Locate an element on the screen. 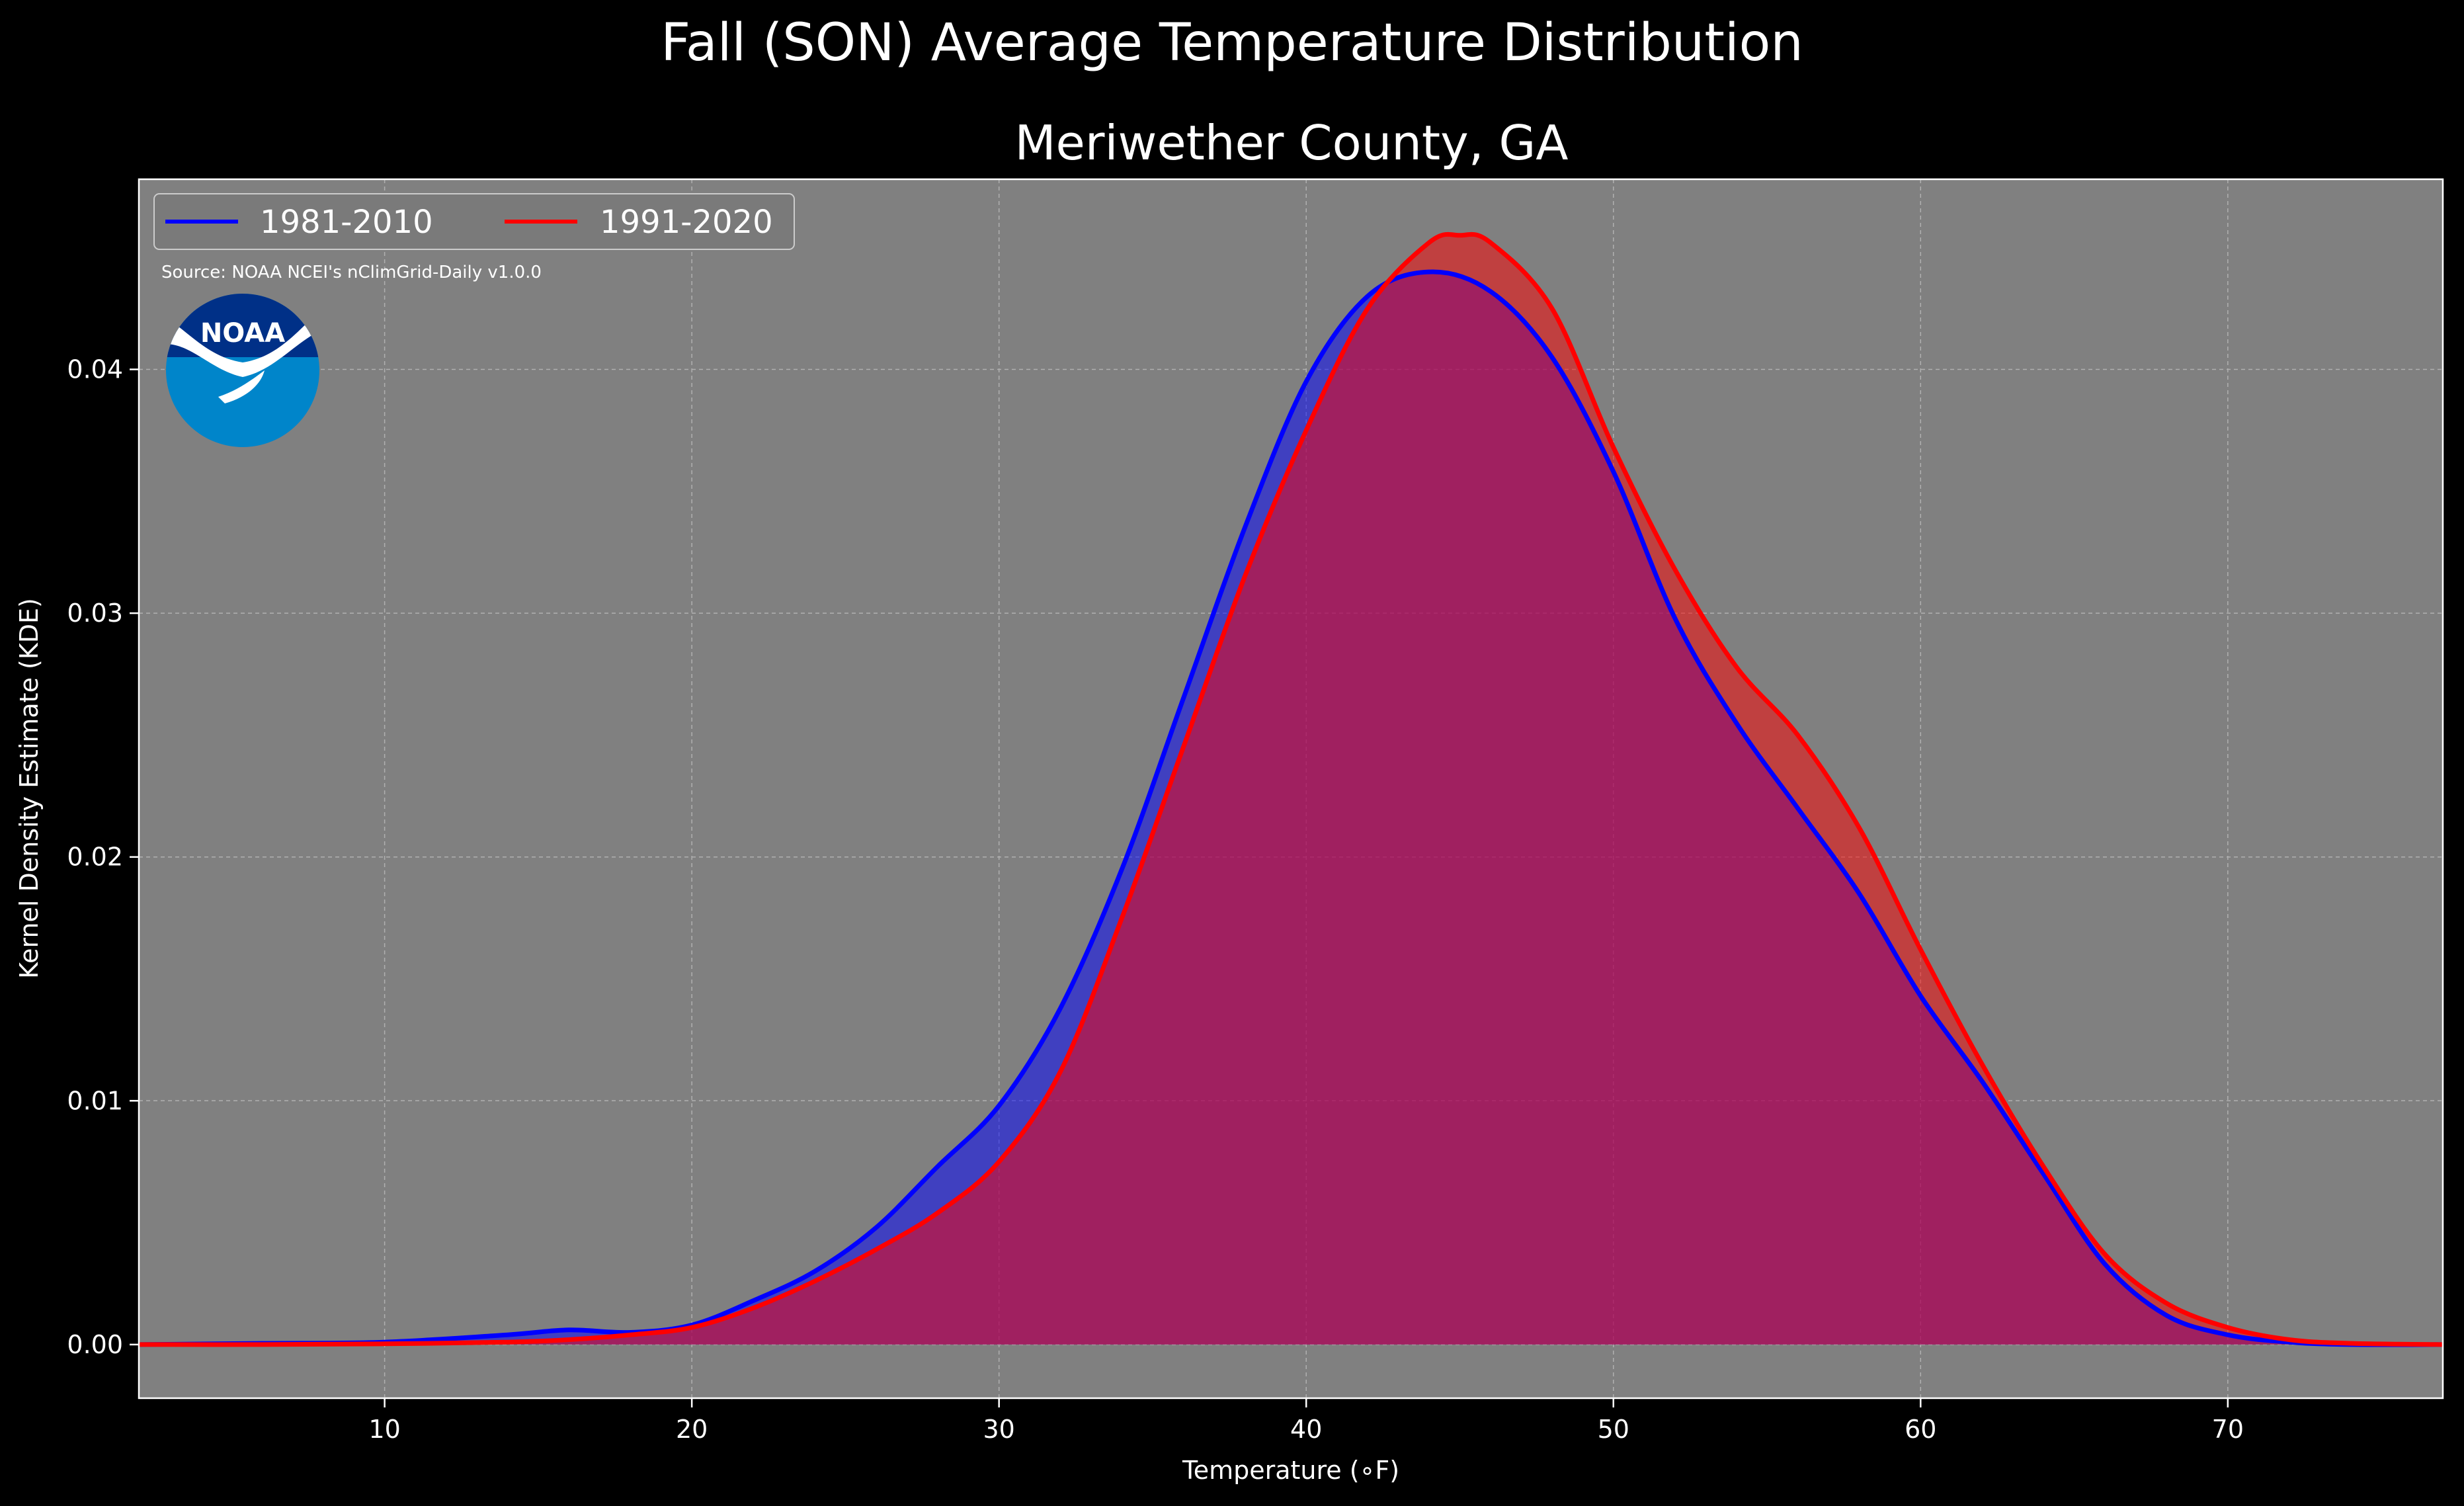 The width and height of the screenshot is (2464, 1506). legend-label-1991-2020: 1991-2020 is located at coordinates (687, 222).